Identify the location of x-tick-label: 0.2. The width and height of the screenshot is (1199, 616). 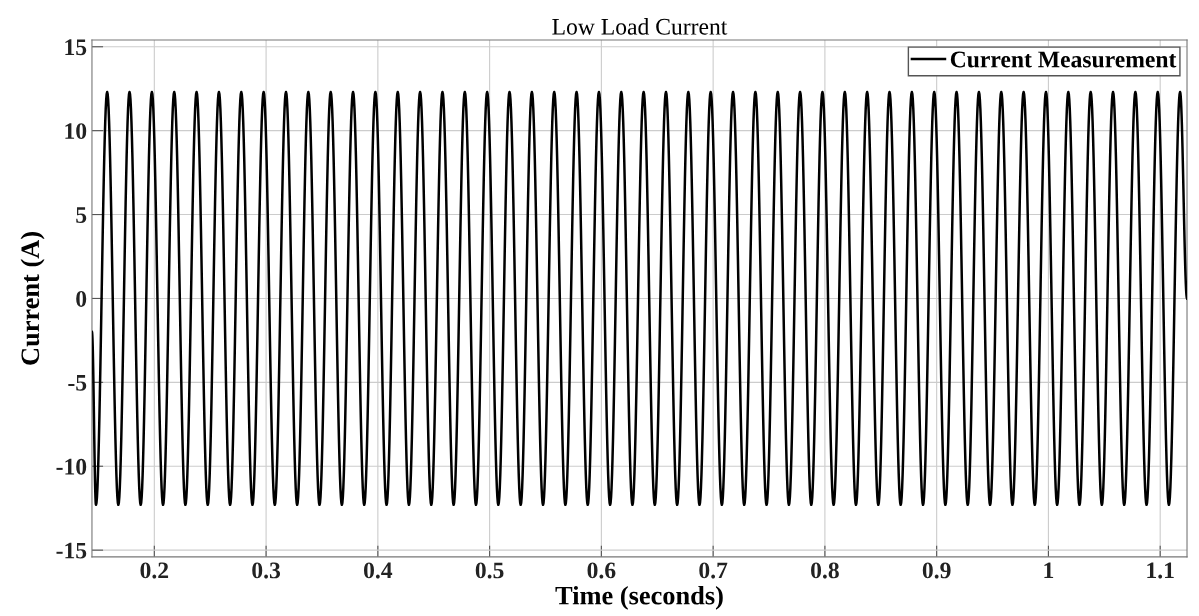
(154, 570).